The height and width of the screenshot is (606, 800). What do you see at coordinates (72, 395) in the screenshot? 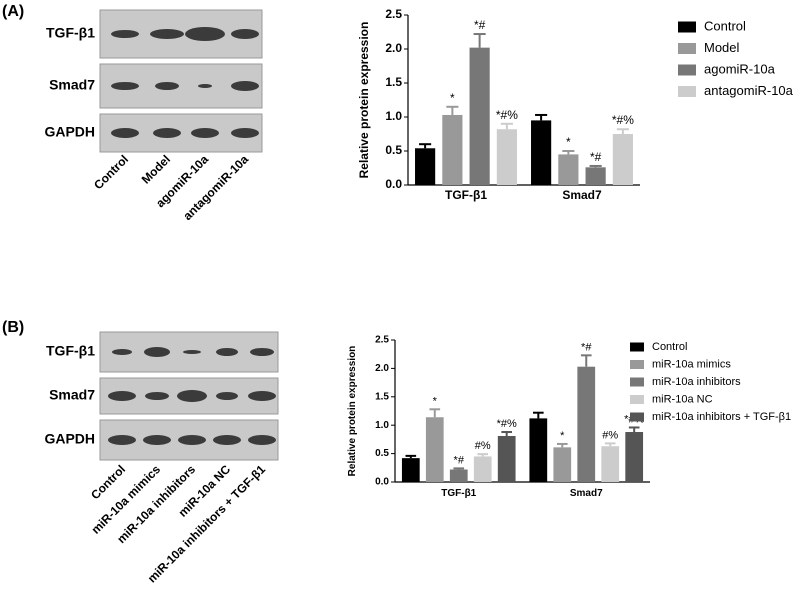
I see `blot-row-label: Smad7` at bounding box center [72, 395].